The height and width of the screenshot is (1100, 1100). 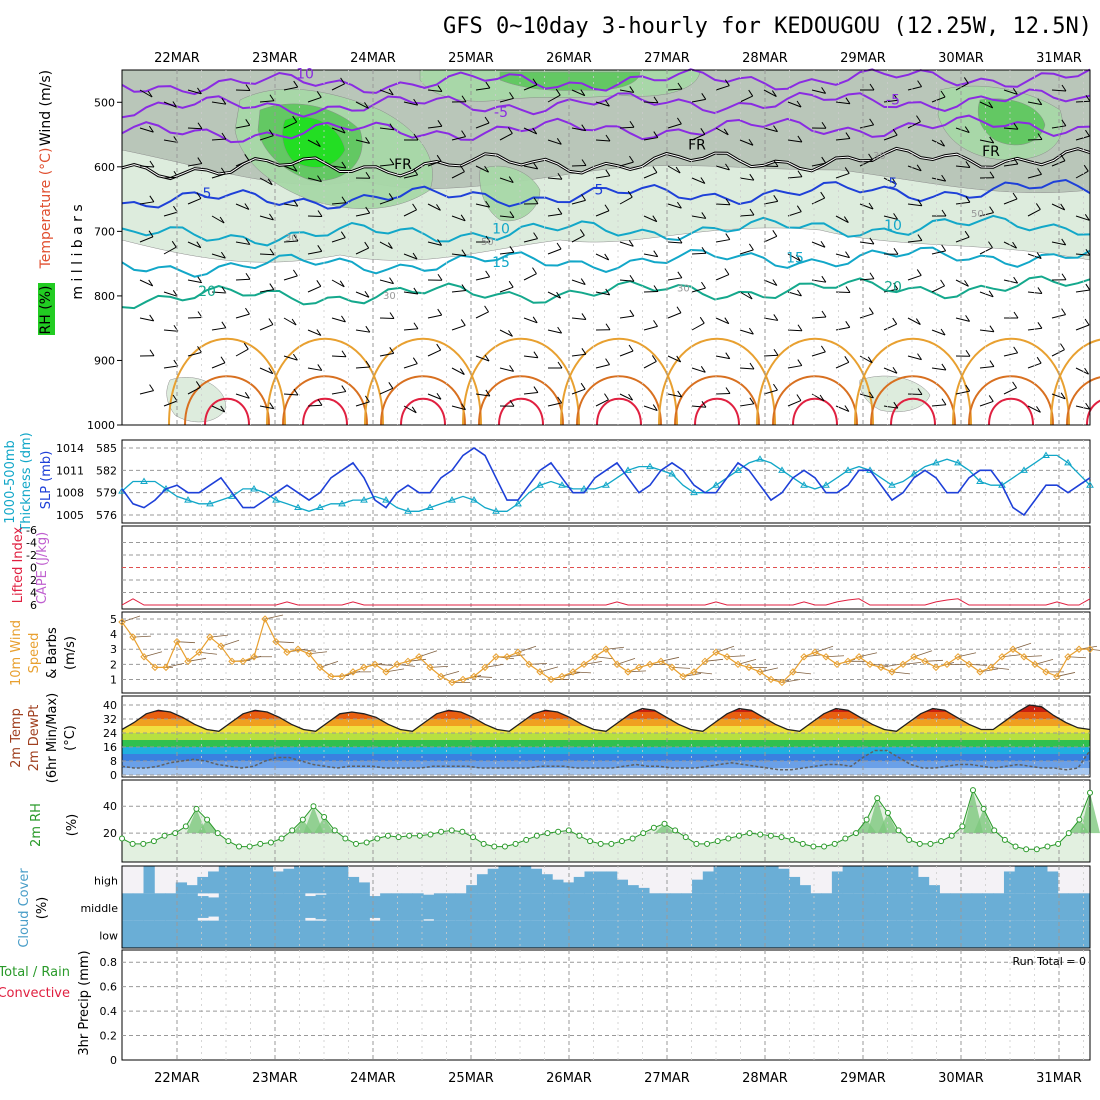 I want to click on y-tick-label: 800, so click(x=104, y=296).